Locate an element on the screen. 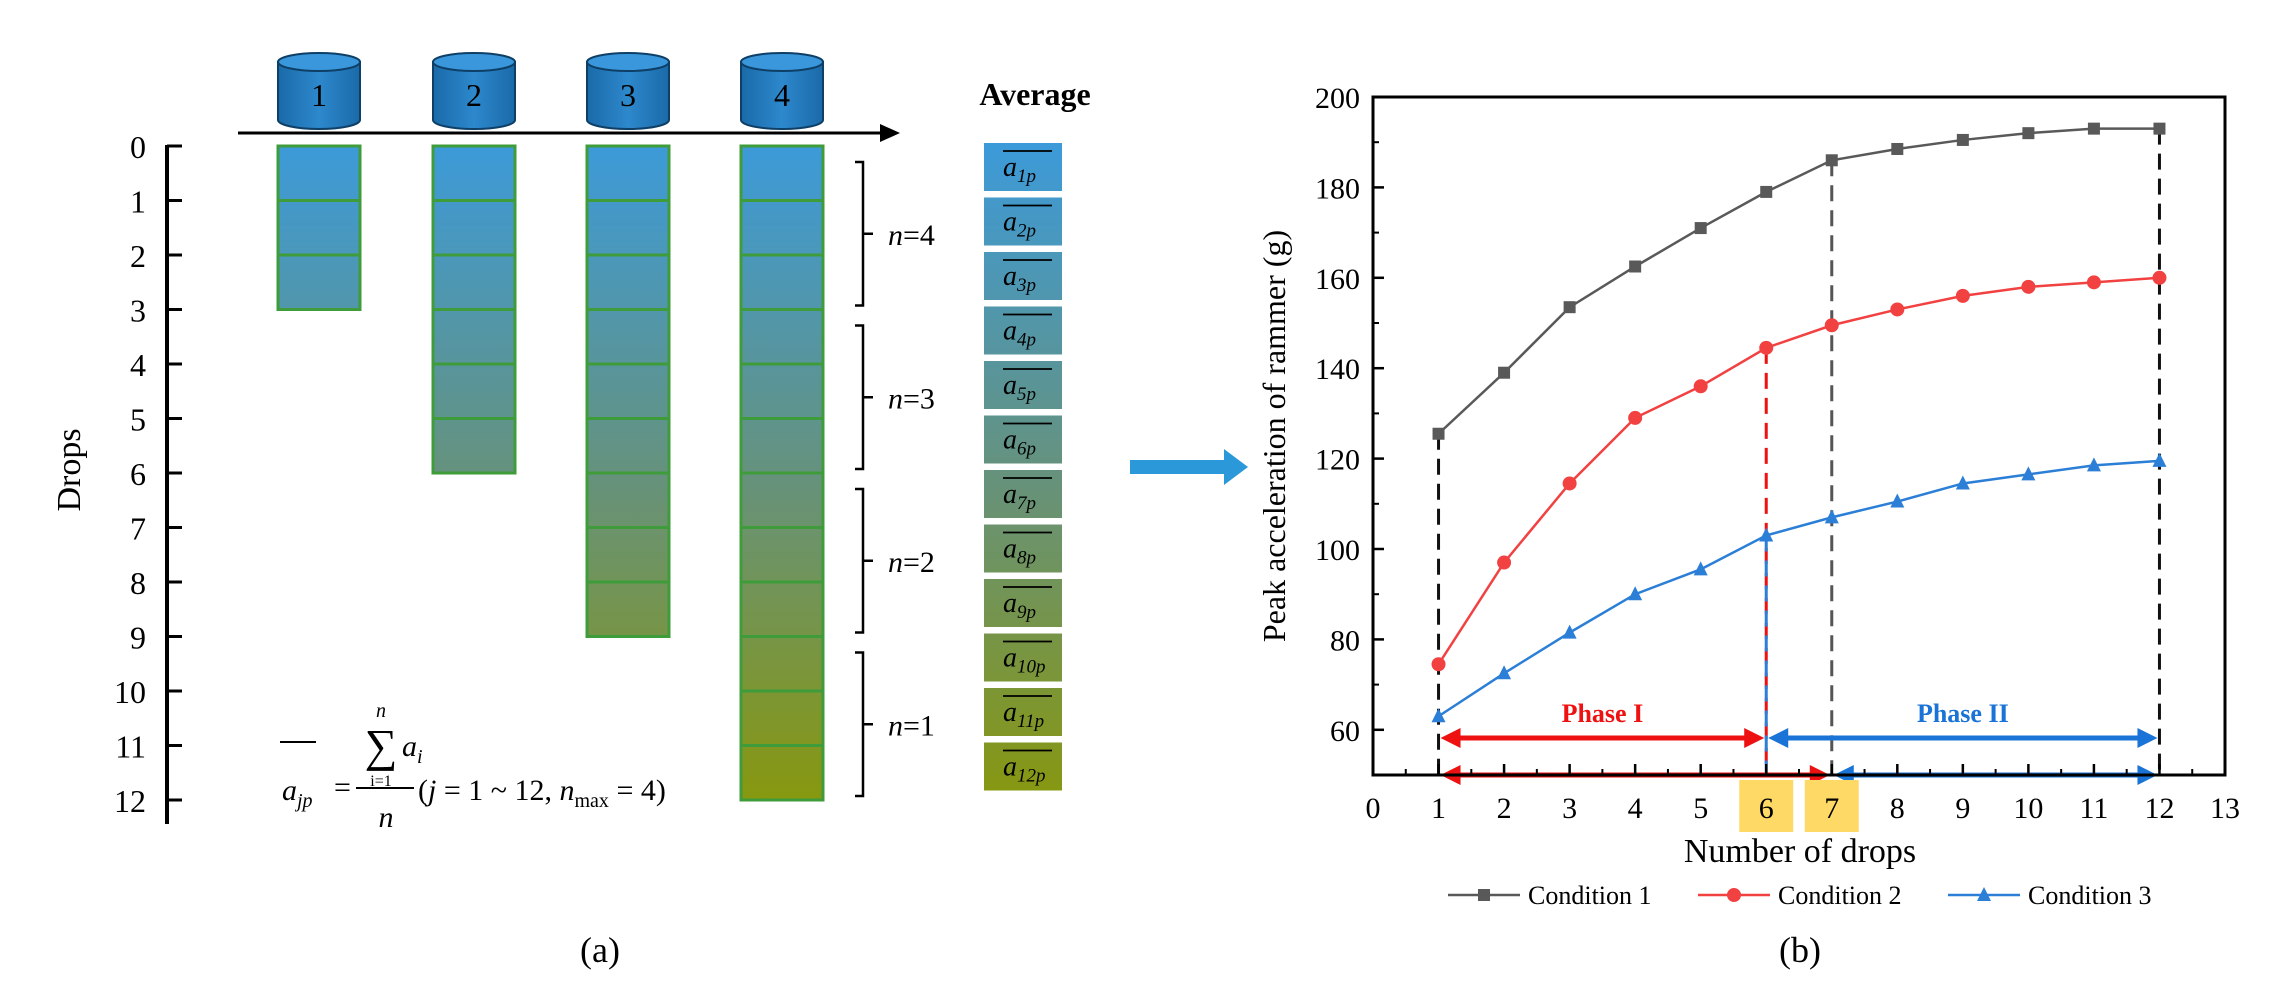 This screenshot has width=2274, height=1000. legend-label: Condition 3 is located at coordinates (2090, 895).